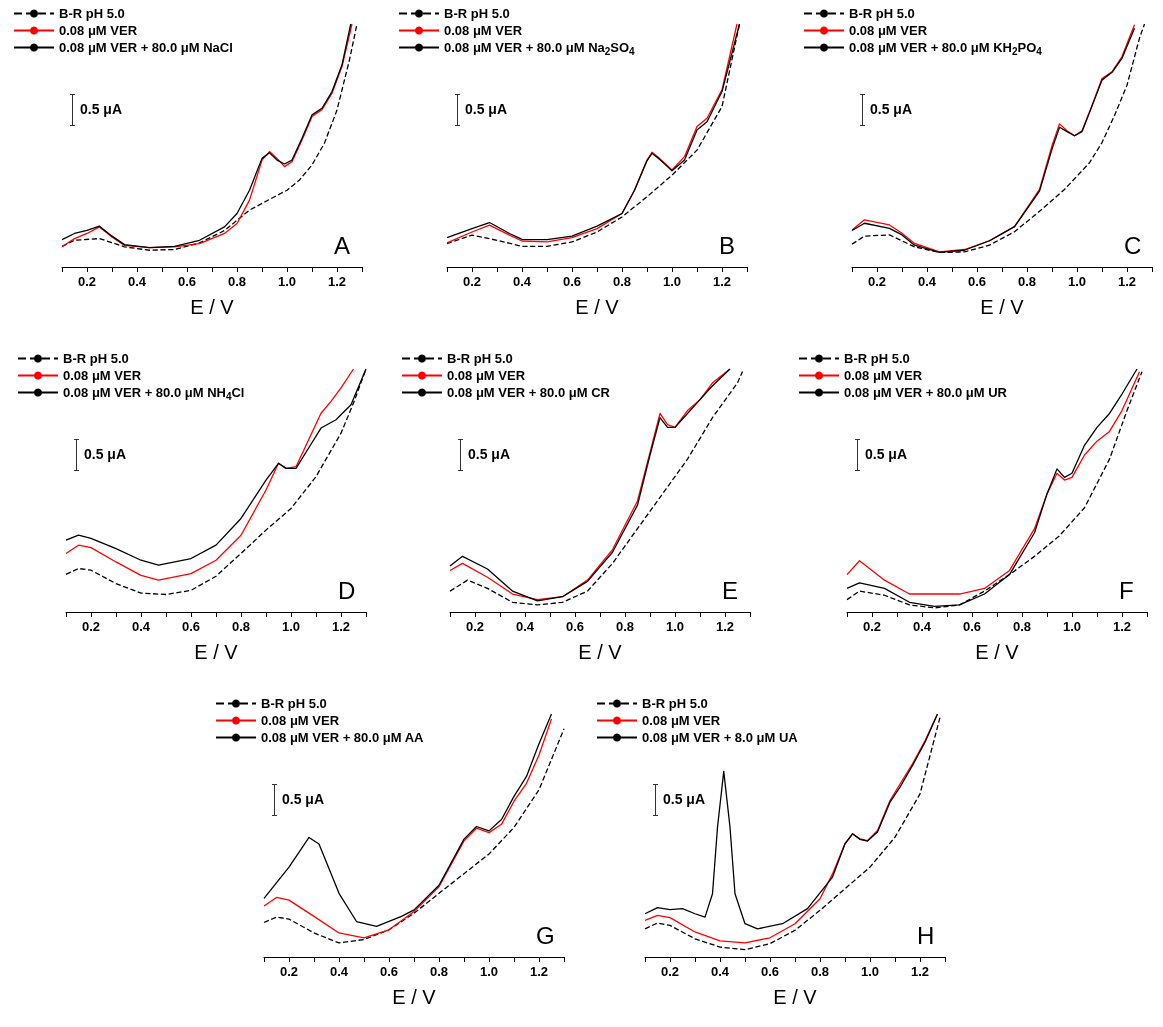 The width and height of the screenshot is (1163, 1027). I want to click on legend-label: 0.08 μM VER + 80.0 μM CR, so click(529, 392).